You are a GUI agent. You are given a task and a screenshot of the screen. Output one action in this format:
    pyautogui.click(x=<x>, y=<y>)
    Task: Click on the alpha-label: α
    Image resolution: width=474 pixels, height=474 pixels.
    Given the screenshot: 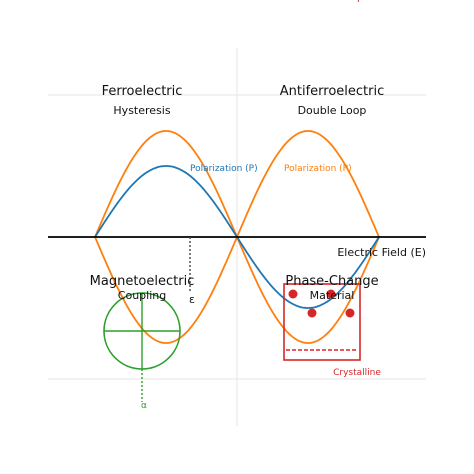 What is the action you would take?
    pyautogui.click(x=144, y=406)
    